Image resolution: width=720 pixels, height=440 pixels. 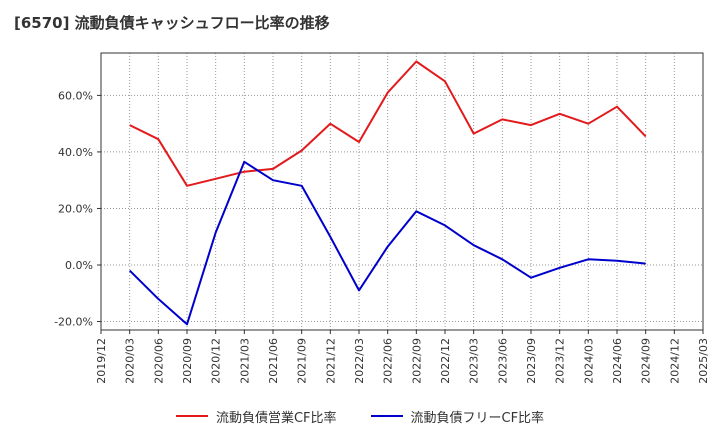 What do you see at coordinates (75, 152) in the screenshot?
I see `y-tick-label: 40.0%` at bounding box center [75, 152].